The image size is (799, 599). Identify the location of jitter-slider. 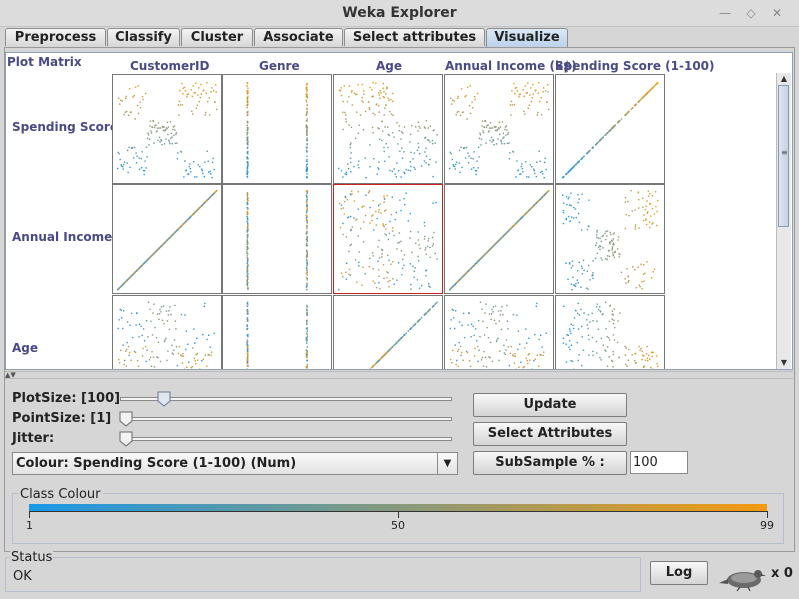
(285, 439).